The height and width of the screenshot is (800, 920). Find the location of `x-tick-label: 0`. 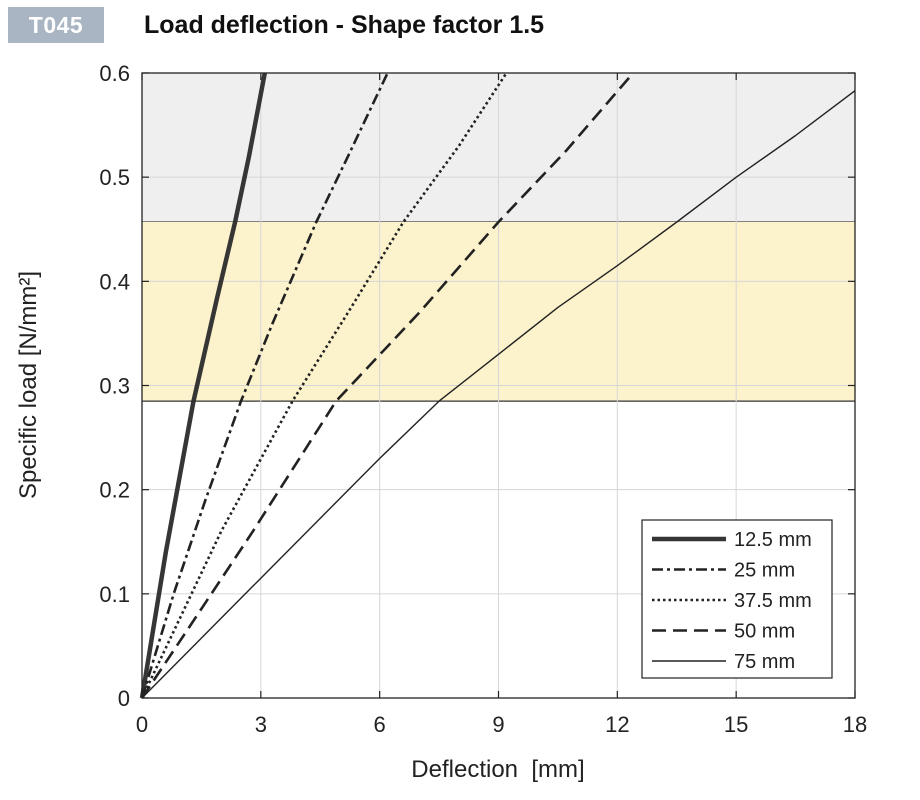

x-tick-label: 0 is located at coordinates (142, 724).